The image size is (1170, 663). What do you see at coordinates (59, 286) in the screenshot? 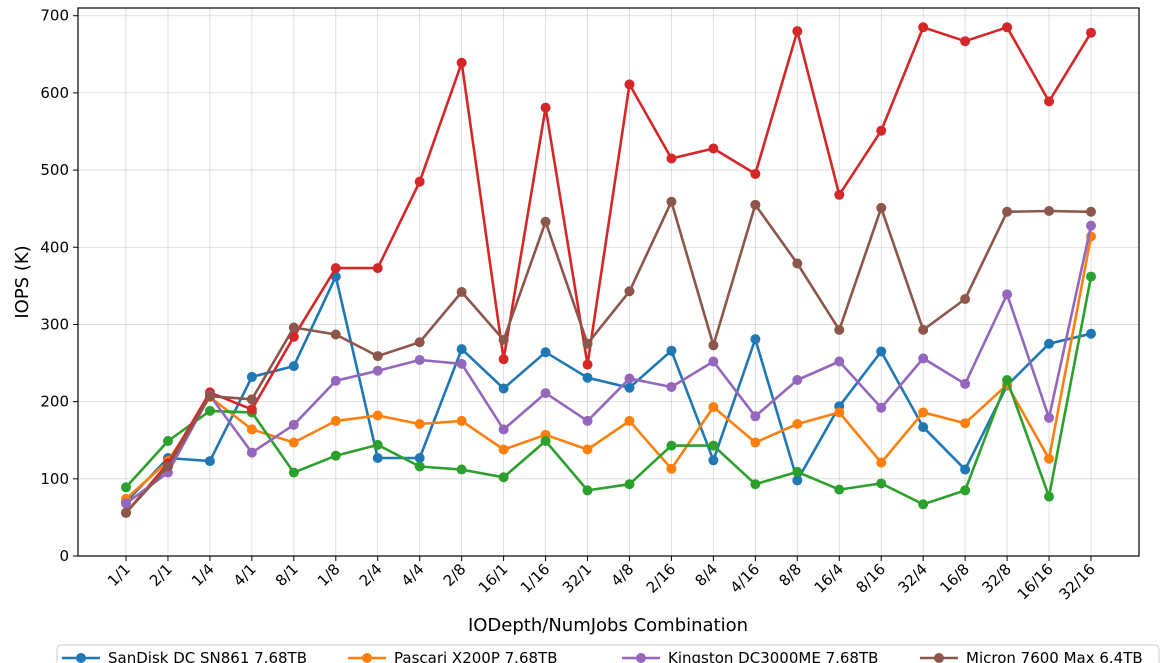
I see `y-axis: 0 100 200 300 400 500 600 700` at bounding box center [59, 286].